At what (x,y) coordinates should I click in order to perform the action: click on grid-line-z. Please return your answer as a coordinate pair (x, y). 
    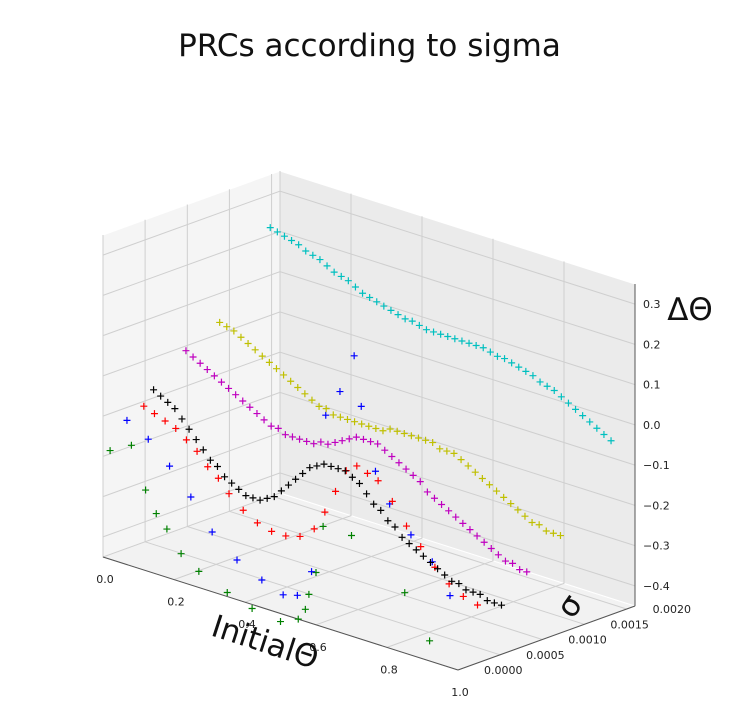
    Looking at the image, I should click on (369, 368).